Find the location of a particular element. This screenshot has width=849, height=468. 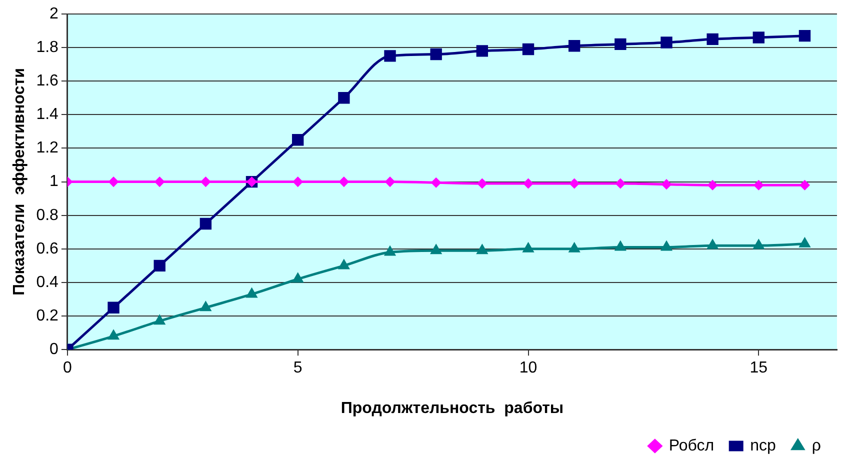

y-tick-label: 1.4 is located at coordinates (47, 115).